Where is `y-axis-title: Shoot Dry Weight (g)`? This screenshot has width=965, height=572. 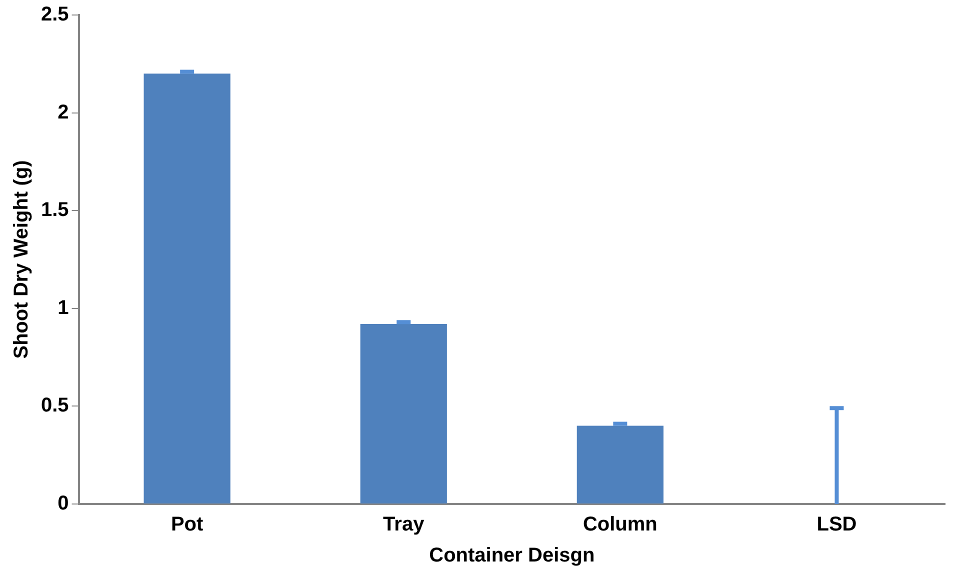
y-axis-title: Shoot Dry Weight (g) is located at coordinates (21, 259).